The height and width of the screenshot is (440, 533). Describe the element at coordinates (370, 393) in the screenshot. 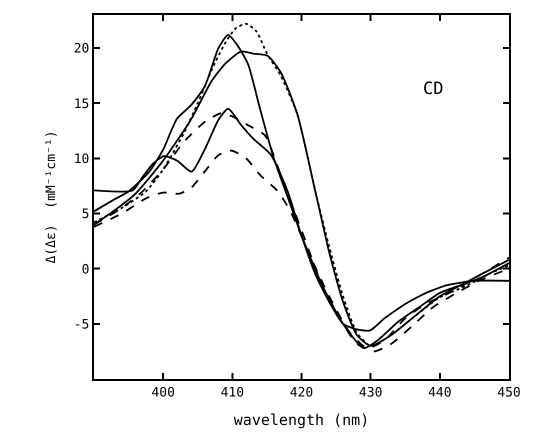

I see `x-tick-label: 430` at that location.